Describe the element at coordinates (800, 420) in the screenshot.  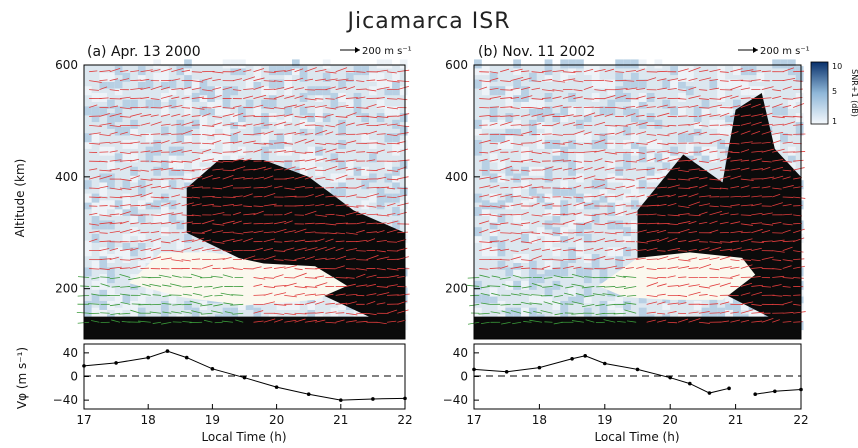
I see `x-tick-label: 22` at that location.